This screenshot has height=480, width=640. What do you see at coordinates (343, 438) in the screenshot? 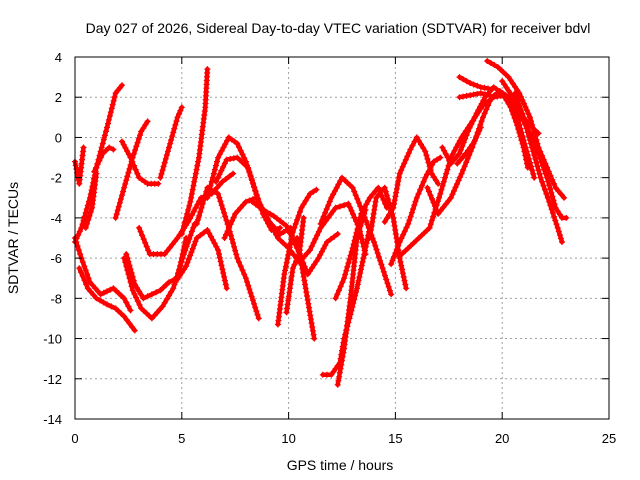
I see `x-tick-labels: 0 5 10 15 20 25` at bounding box center [343, 438].